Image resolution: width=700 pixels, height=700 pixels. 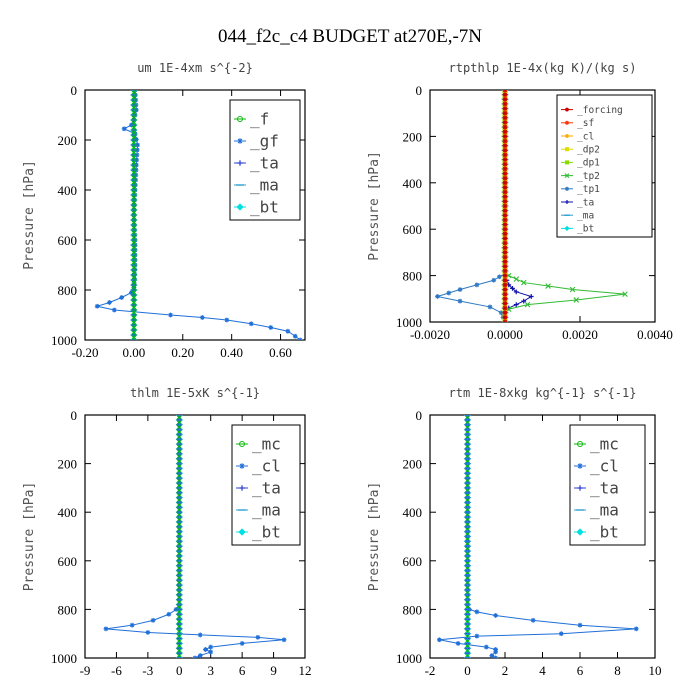 What do you see at coordinates (195, 536) in the screenshot?
I see `series-group` at bounding box center [195, 536].